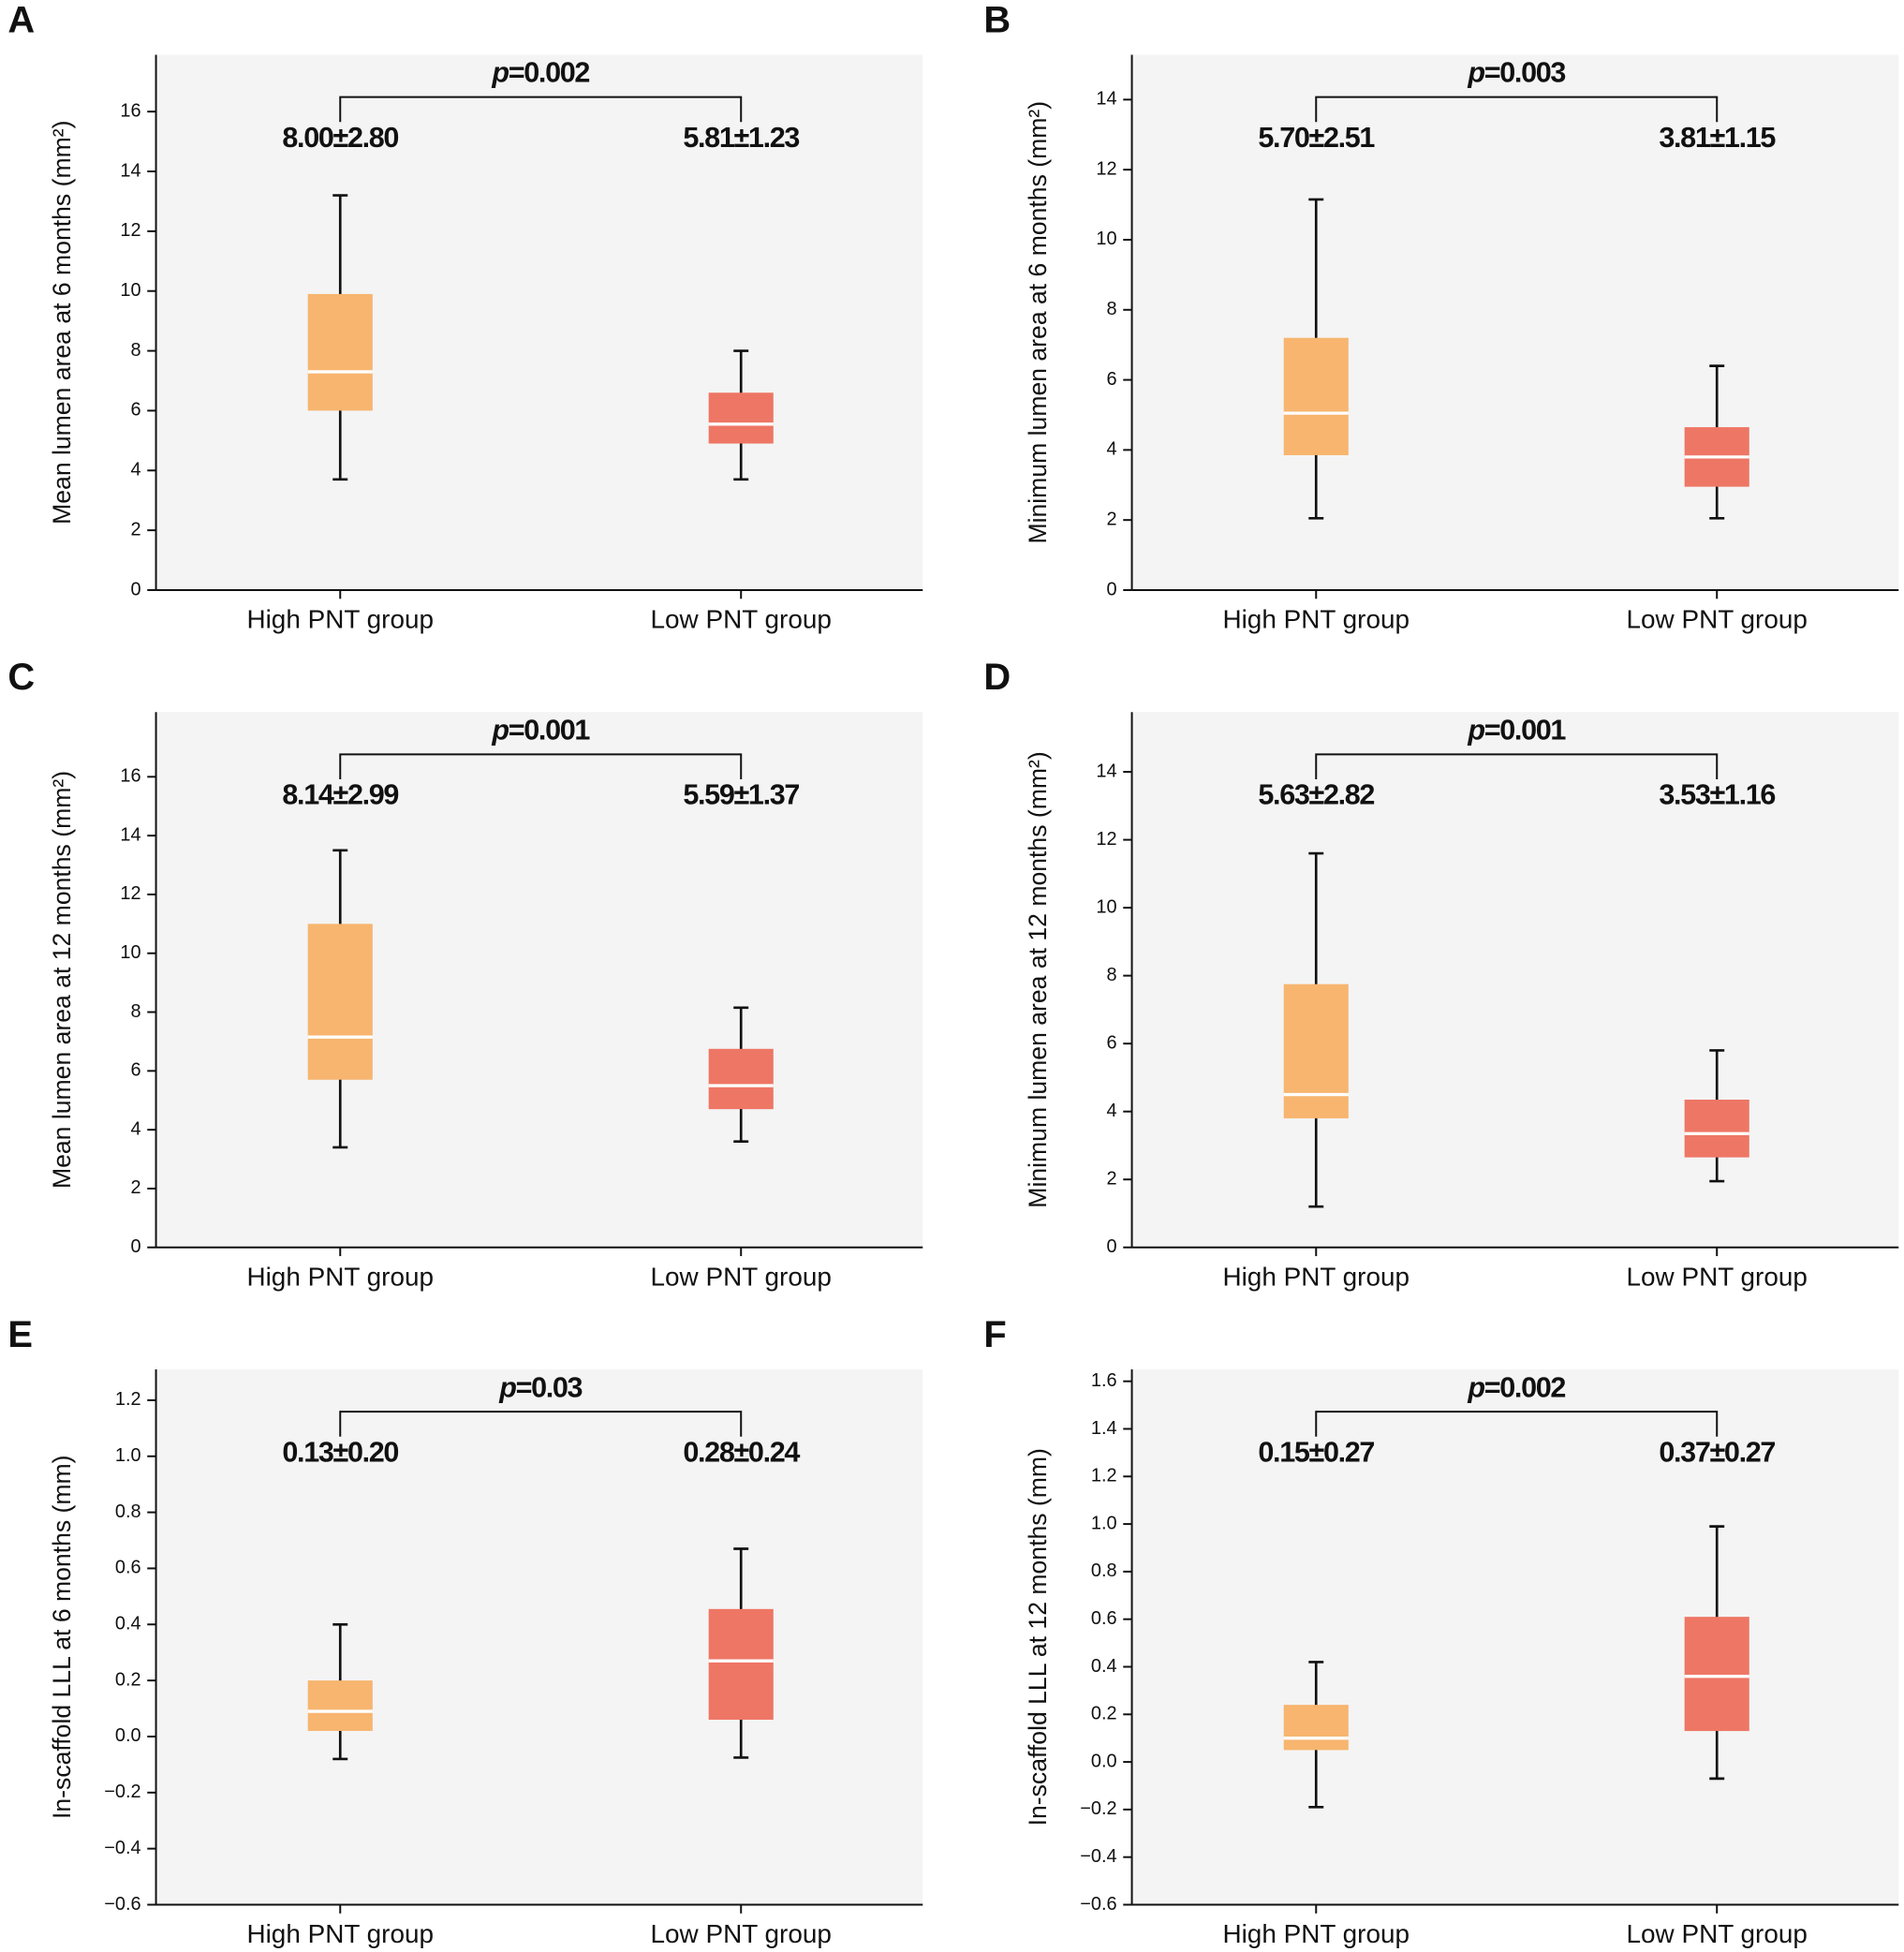 The image size is (1904, 1952). Describe the element at coordinates (1717, 1452) in the screenshot. I see `stat-label: 0.37±0.27` at that location.